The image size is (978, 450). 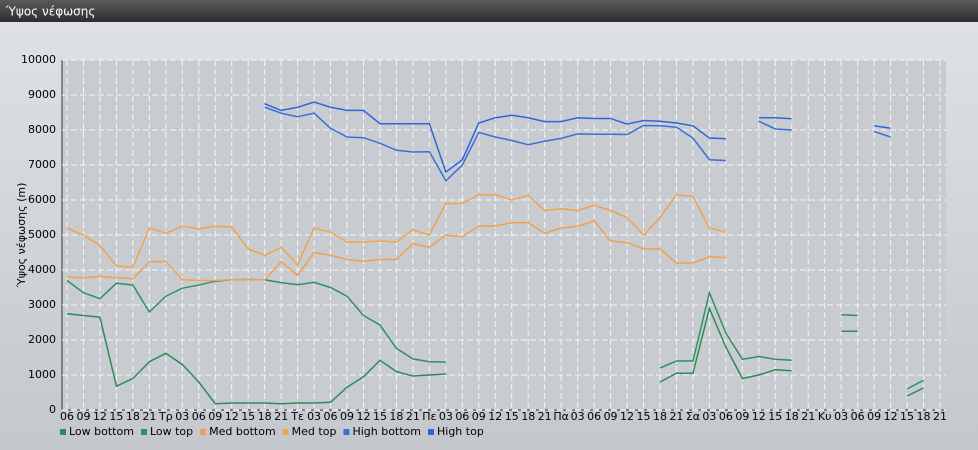 I want to click on y-tick-label: 1000, so click(x=42, y=374).